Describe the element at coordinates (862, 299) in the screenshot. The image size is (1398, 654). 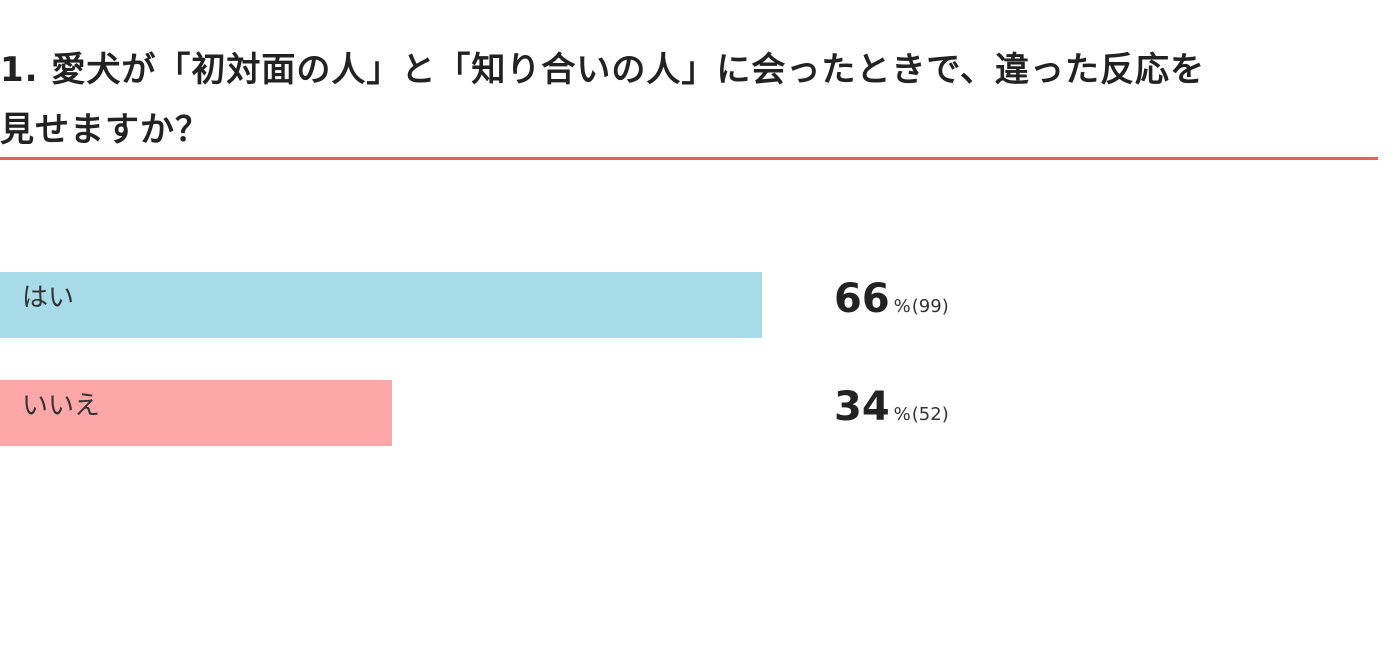
I see `percent-value-yes: 66` at that location.